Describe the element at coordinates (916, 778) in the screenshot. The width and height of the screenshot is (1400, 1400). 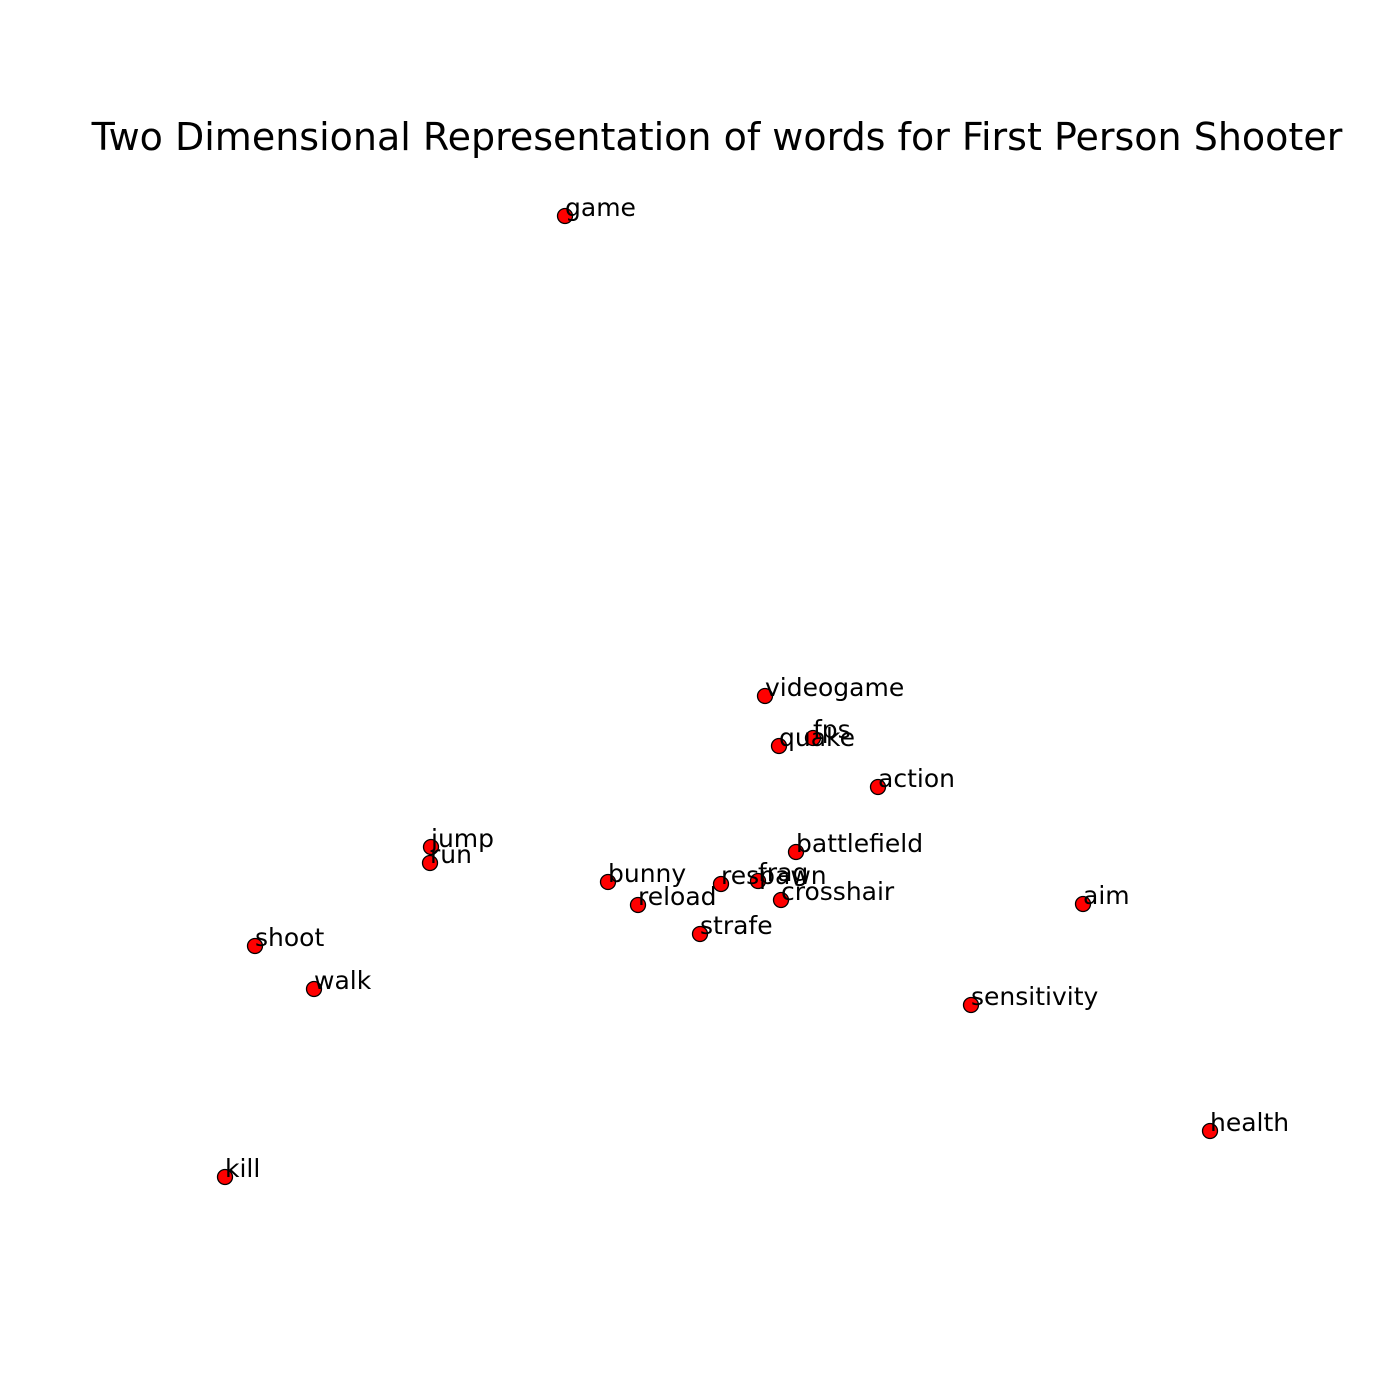
I see `point-label-action: action` at that location.